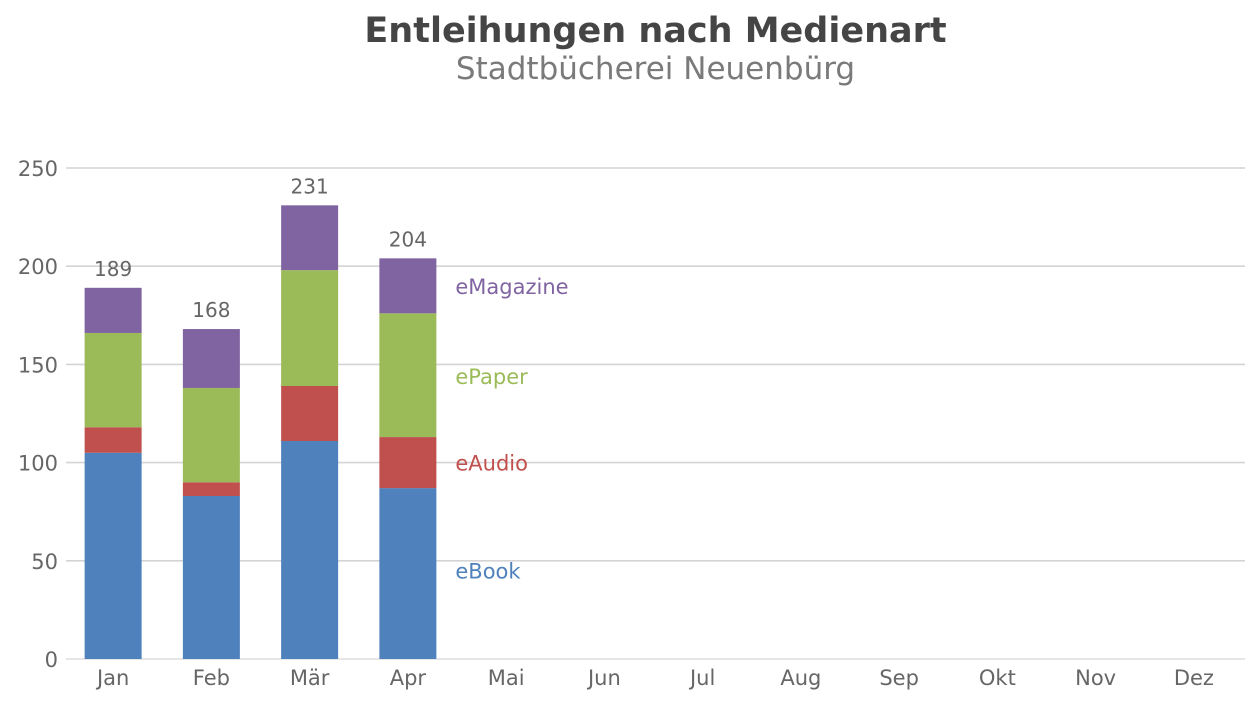  I want to click on x-tick-label: Sep, so click(899, 678).